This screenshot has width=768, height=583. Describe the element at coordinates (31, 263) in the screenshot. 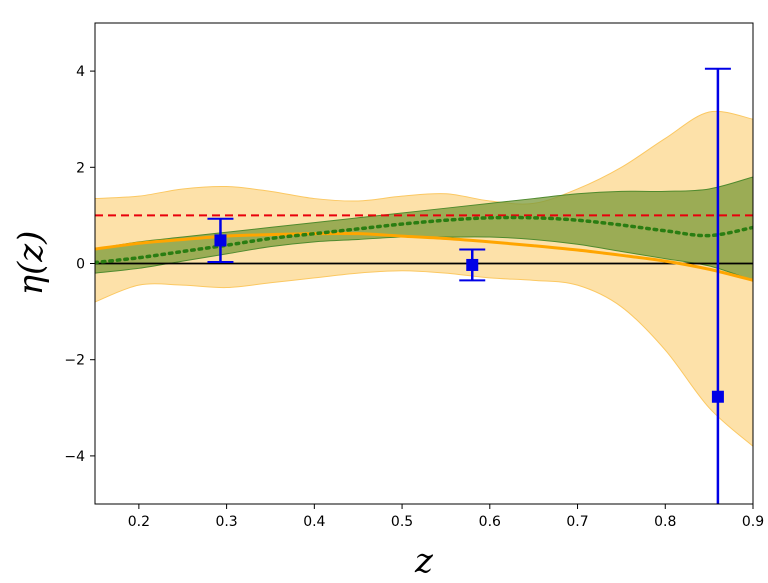

I see `y-axis-label: η(z)` at that location.